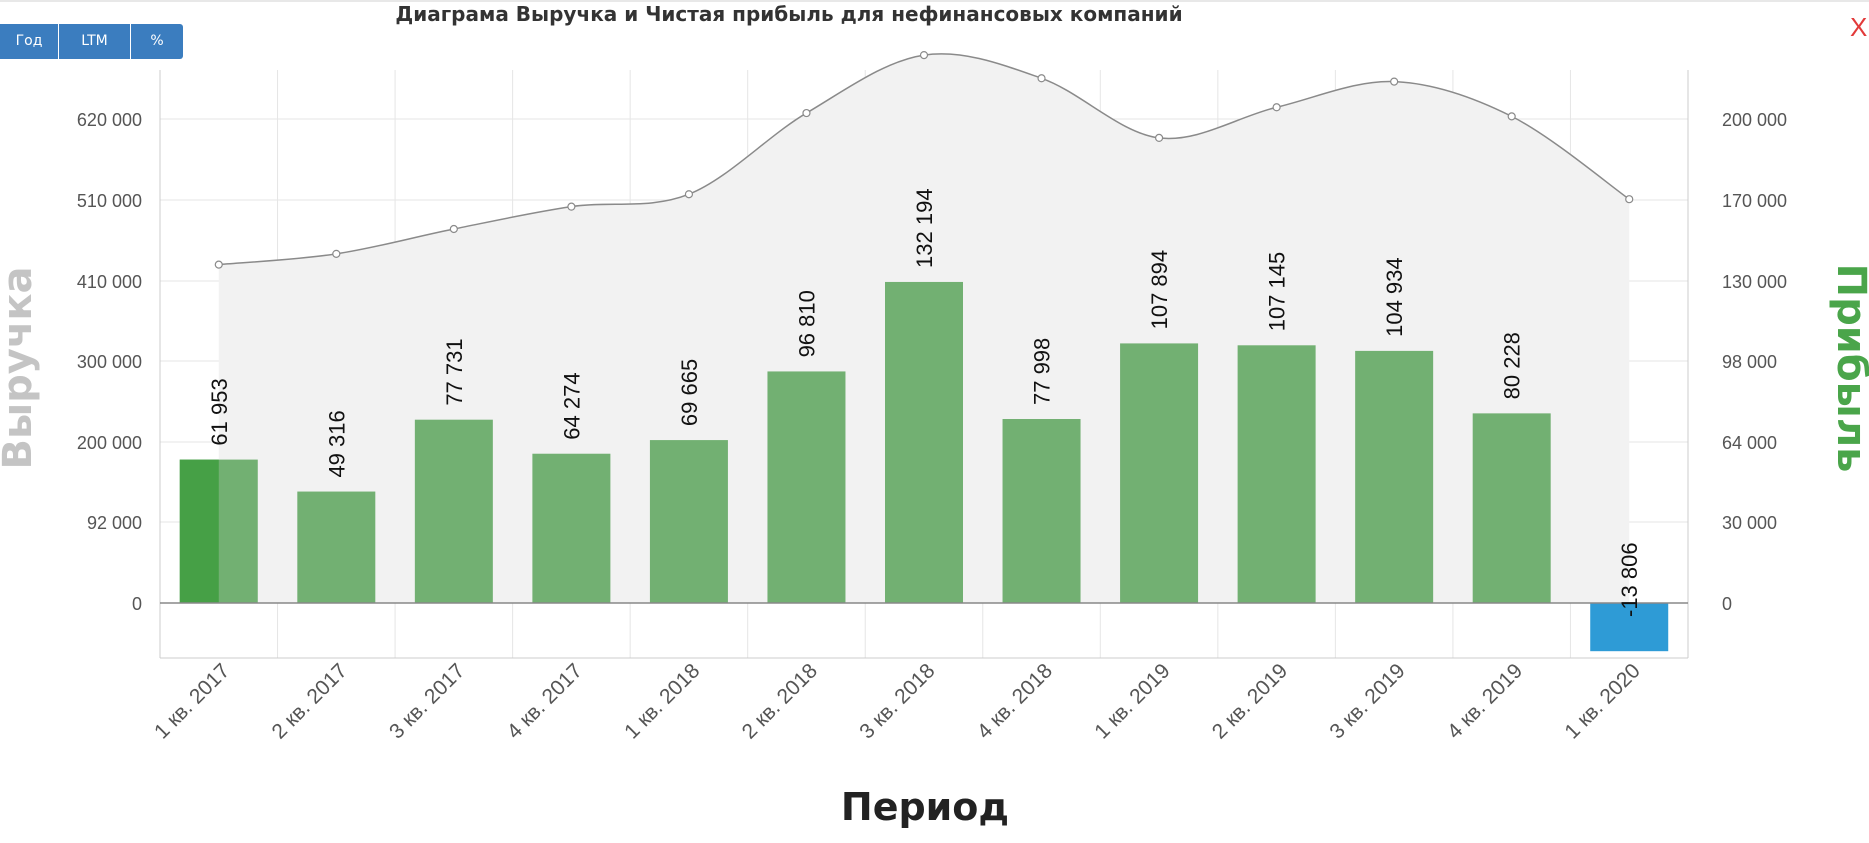 The image size is (1869, 843). I want to click on percent-button: %, so click(157, 41).